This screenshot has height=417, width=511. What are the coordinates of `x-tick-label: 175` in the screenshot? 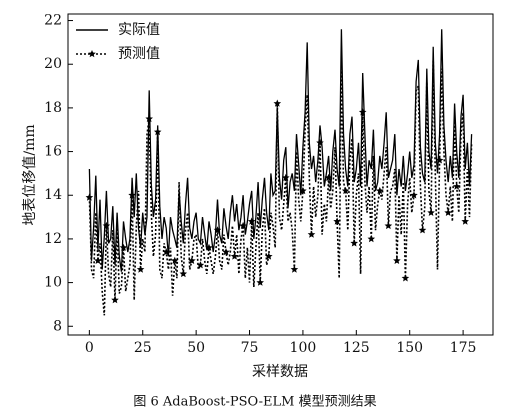 It's located at (463, 348).